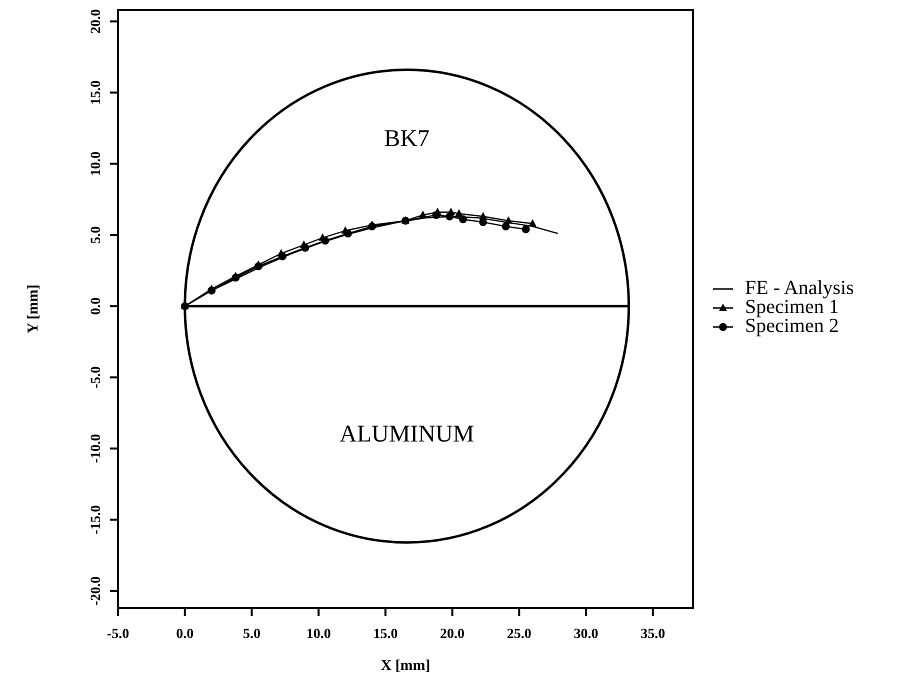  What do you see at coordinates (96, 591) in the screenshot?
I see `y-tick-label: -20.0` at bounding box center [96, 591].